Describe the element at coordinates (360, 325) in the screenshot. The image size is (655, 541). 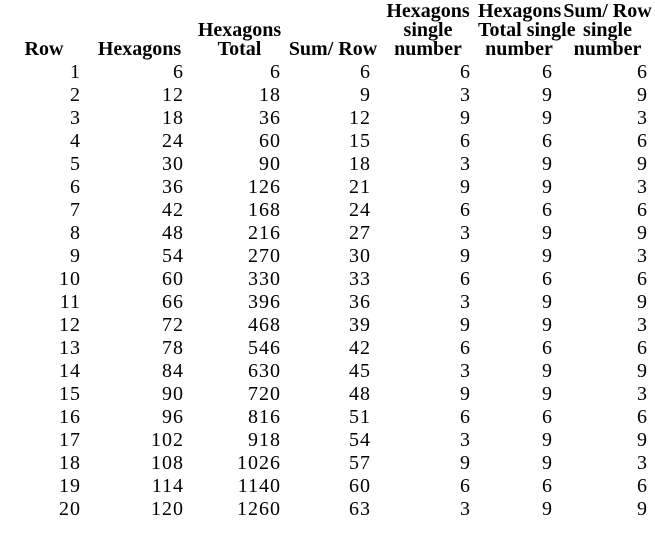
I see `cell-sum-row: 39` at that location.